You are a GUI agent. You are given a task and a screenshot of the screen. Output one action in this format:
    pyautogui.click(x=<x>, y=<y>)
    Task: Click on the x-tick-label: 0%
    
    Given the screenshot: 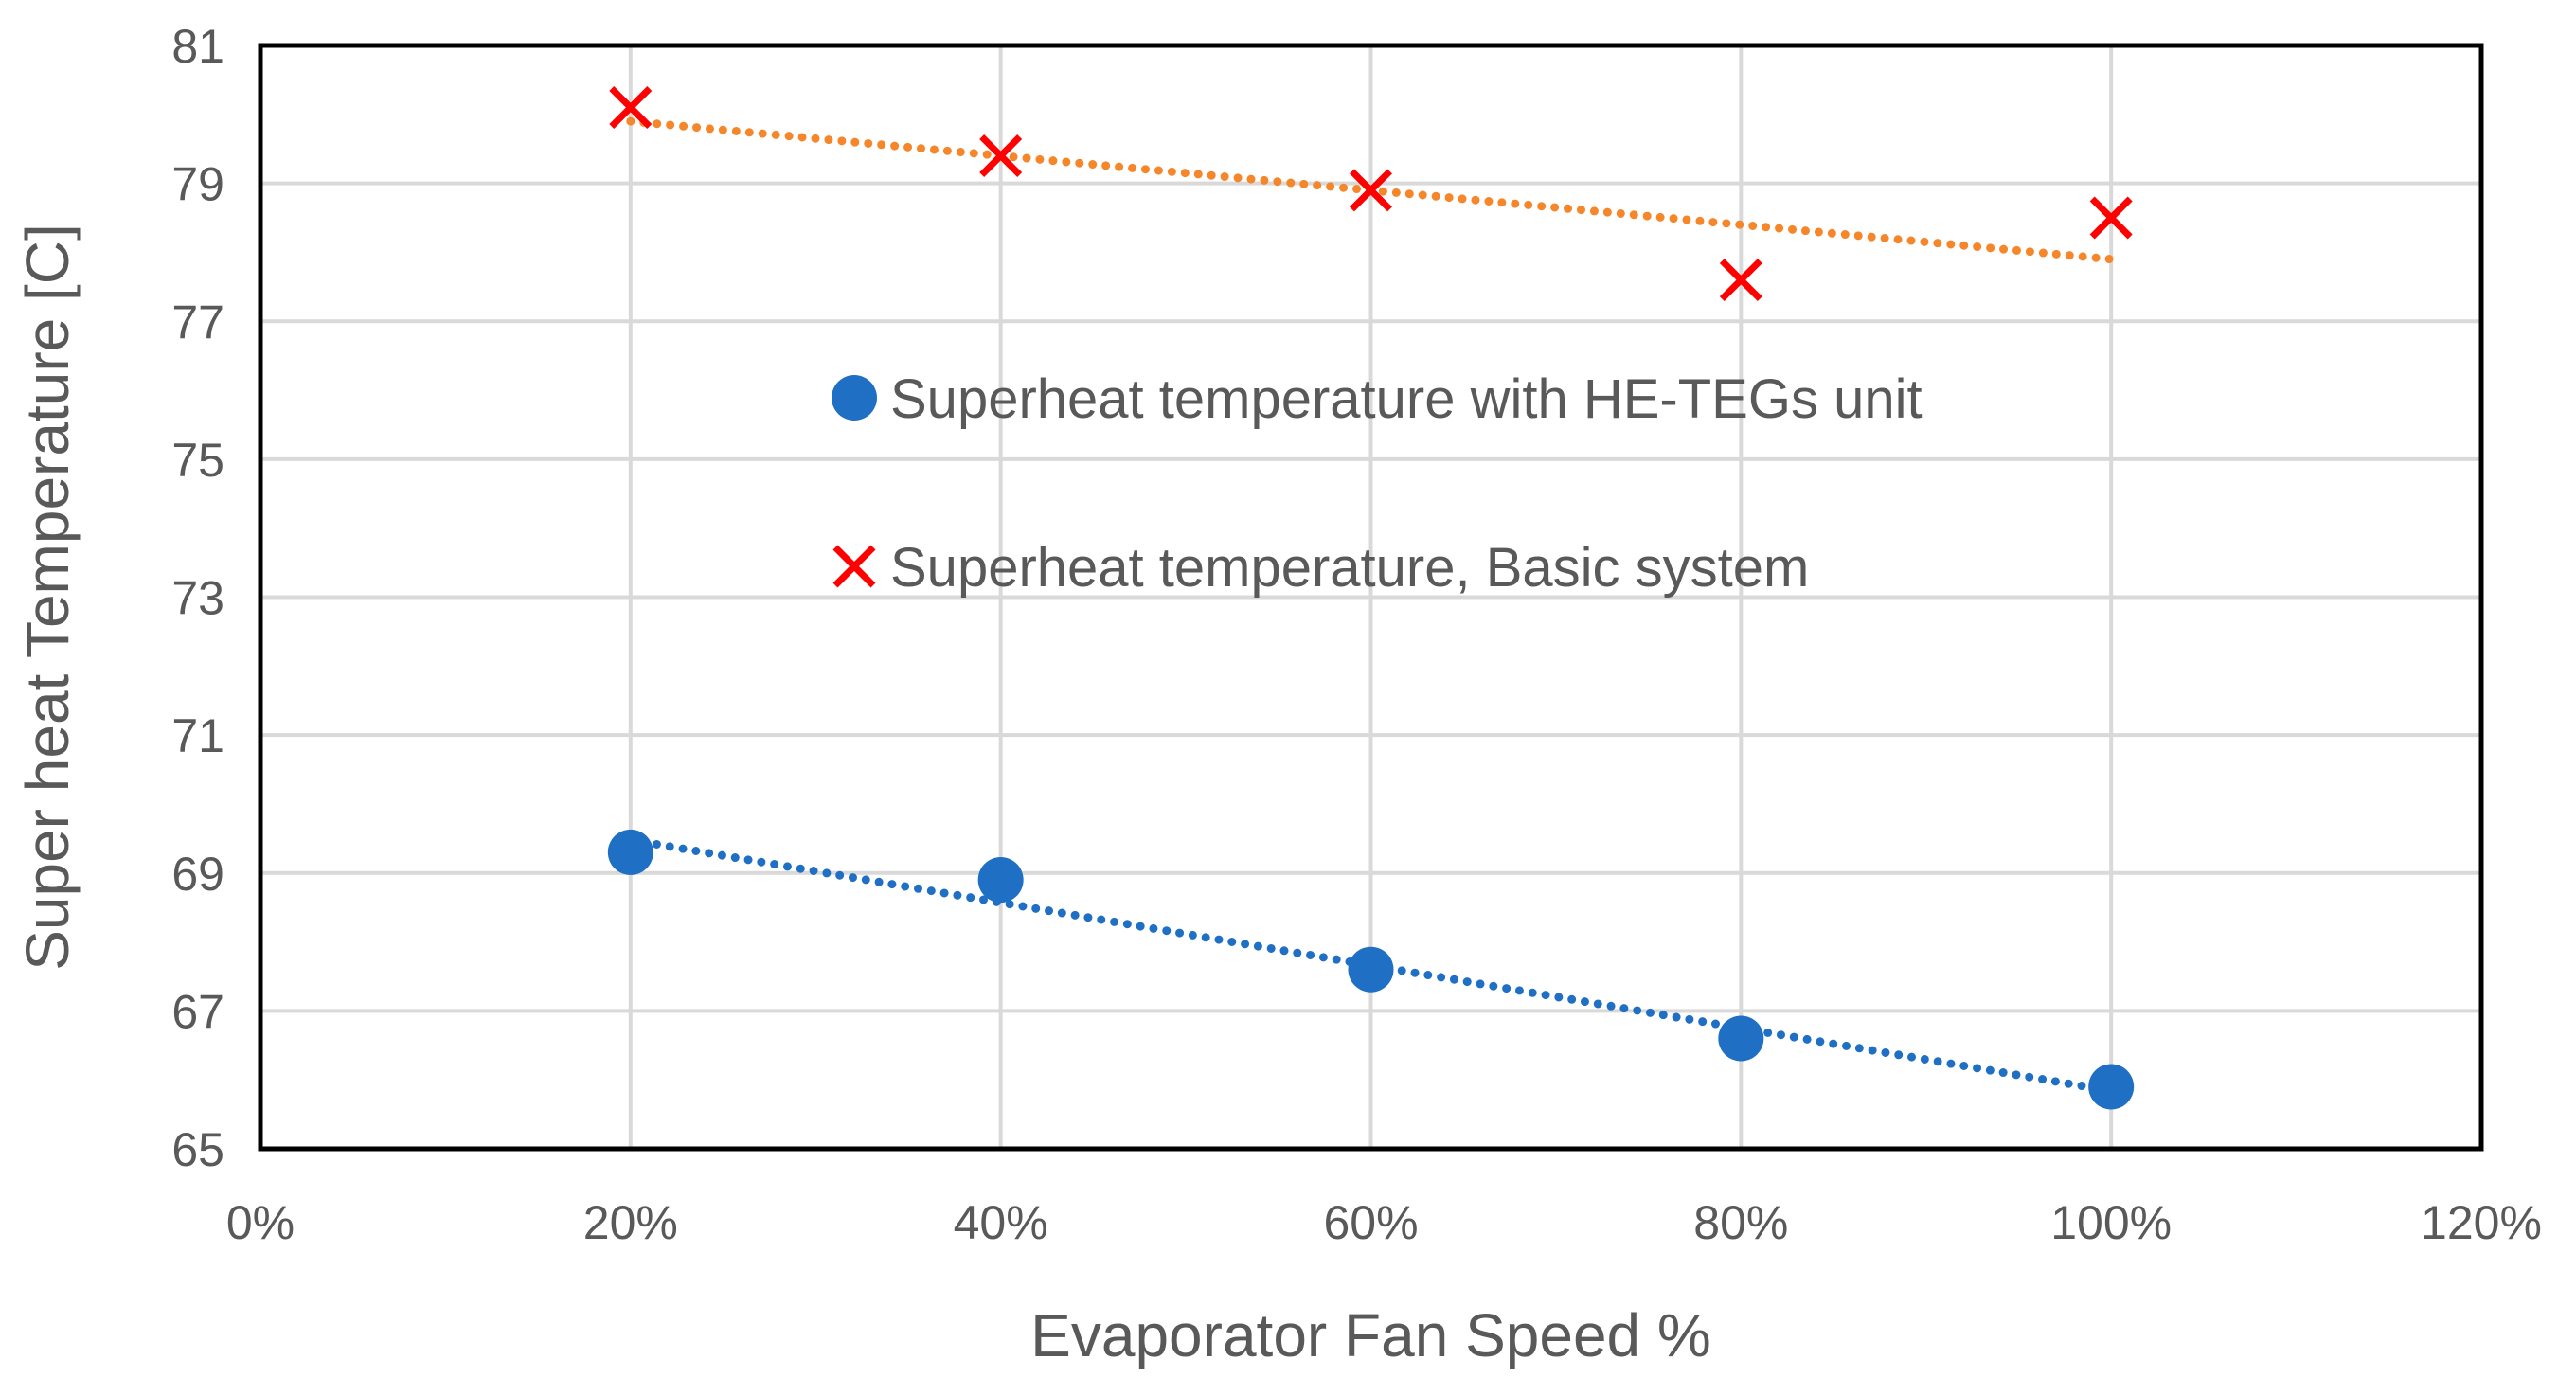 What is the action you would take?
    pyautogui.click(x=260, y=1222)
    